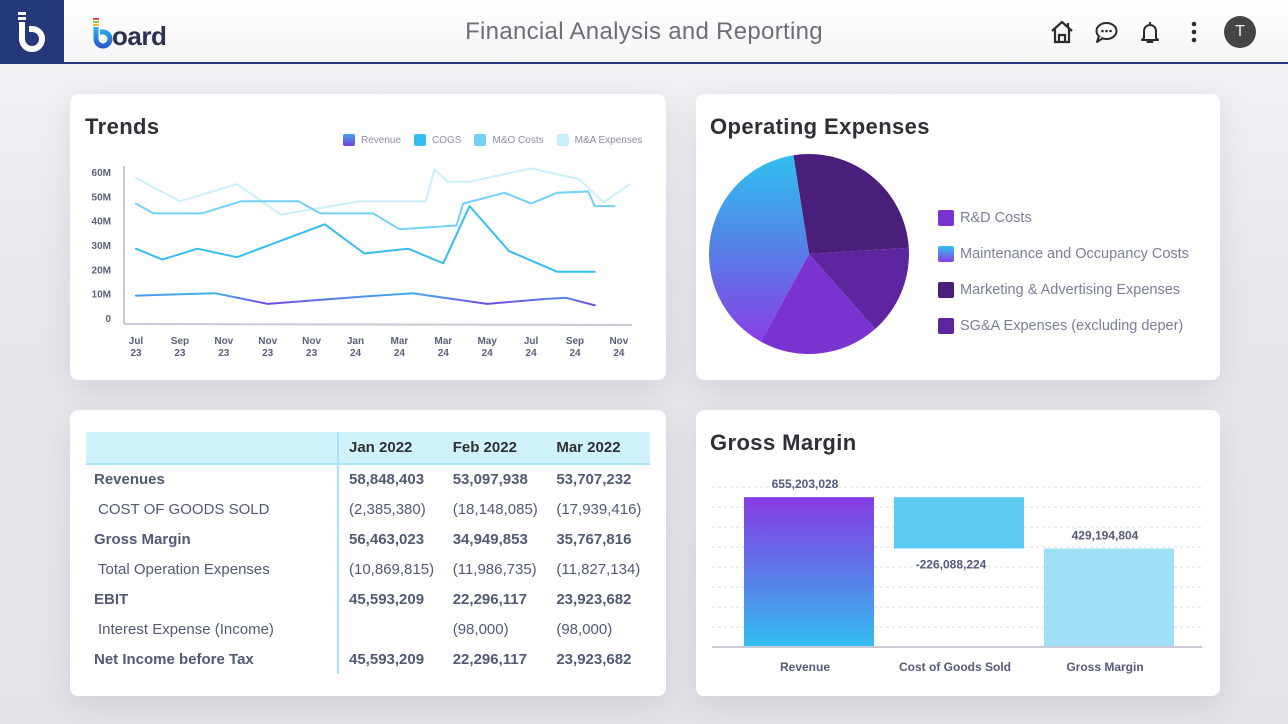  I want to click on table-cell: (18,148,085), so click(495, 509).